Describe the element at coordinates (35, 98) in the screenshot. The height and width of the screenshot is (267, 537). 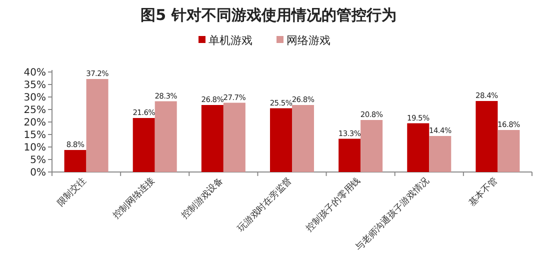
I see `y-tick-label: 30%` at that location.